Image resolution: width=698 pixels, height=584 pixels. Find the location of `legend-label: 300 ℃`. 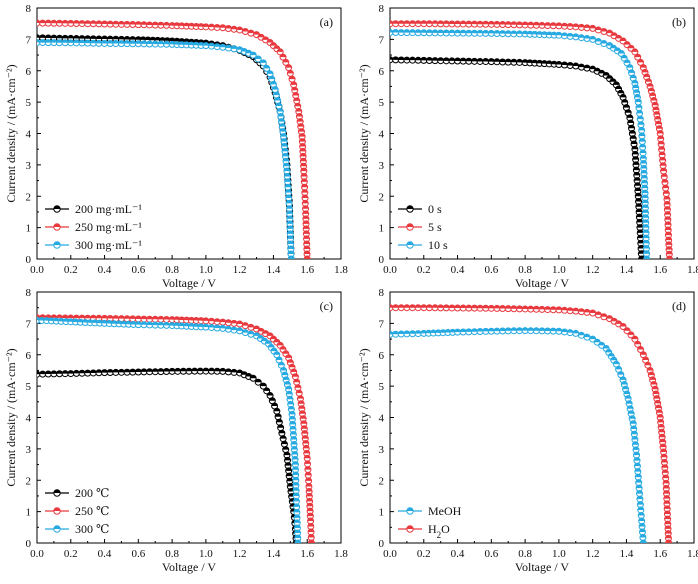

legend-label: 300 ℃ is located at coordinates (92, 529).